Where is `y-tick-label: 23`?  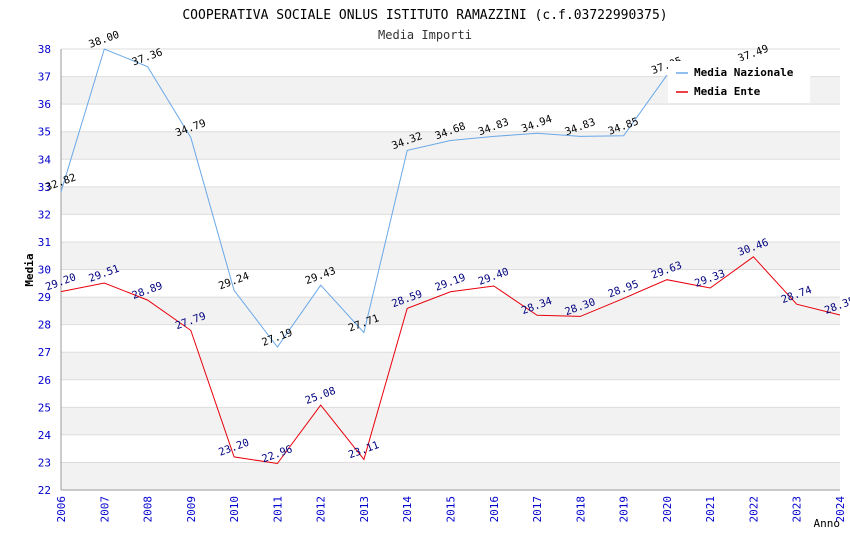
y-tick-label: 23 is located at coordinates (44, 462).